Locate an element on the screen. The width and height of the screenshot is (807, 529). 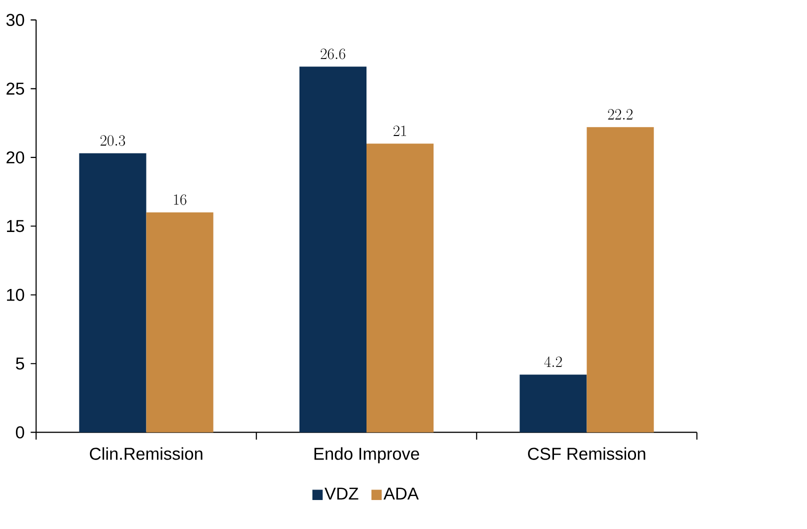
x-tick-label: Endo Improve is located at coordinates (367, 455).